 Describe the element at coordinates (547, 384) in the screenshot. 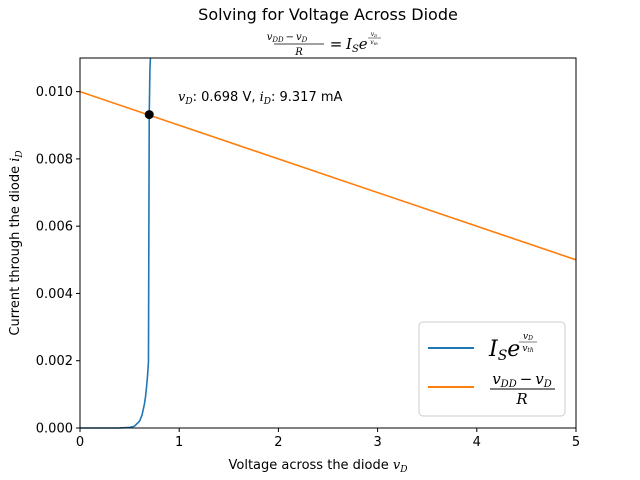

I see `legend-resistor-num-b-sub: D` at that location.